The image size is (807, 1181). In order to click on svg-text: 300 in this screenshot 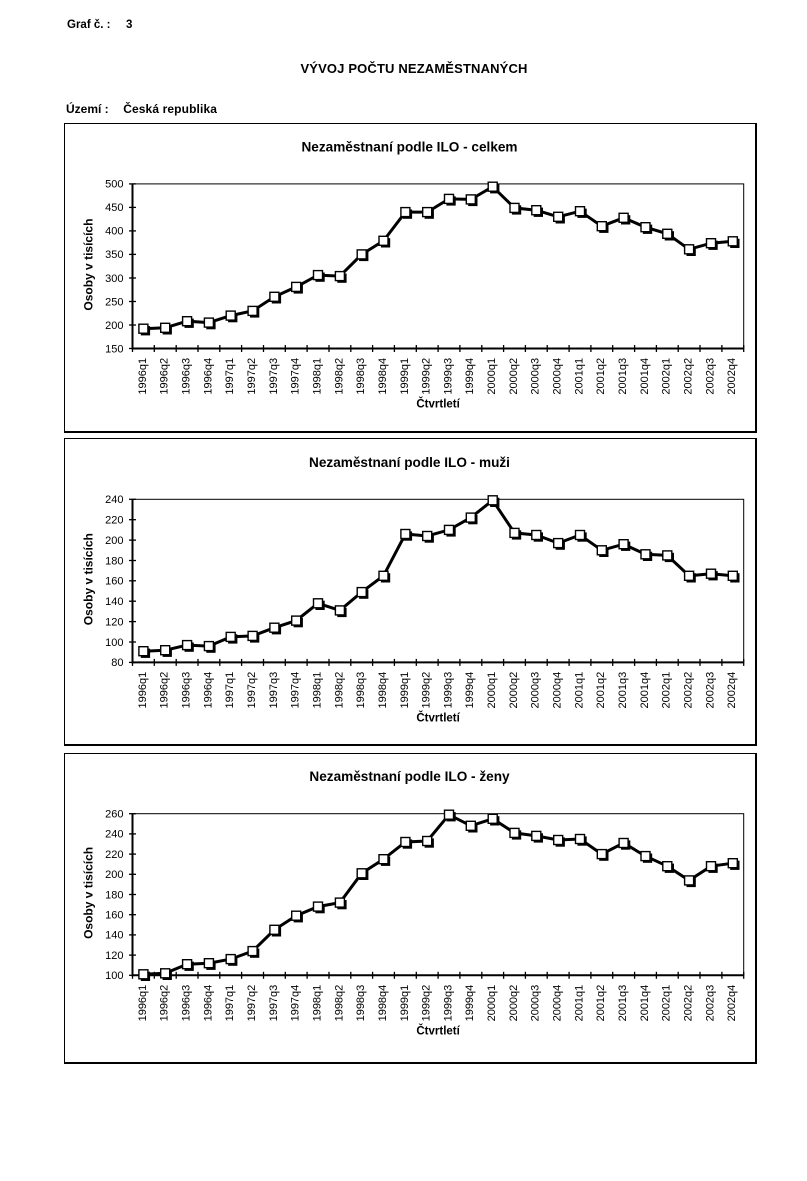, I will do `click(114, 279)`.